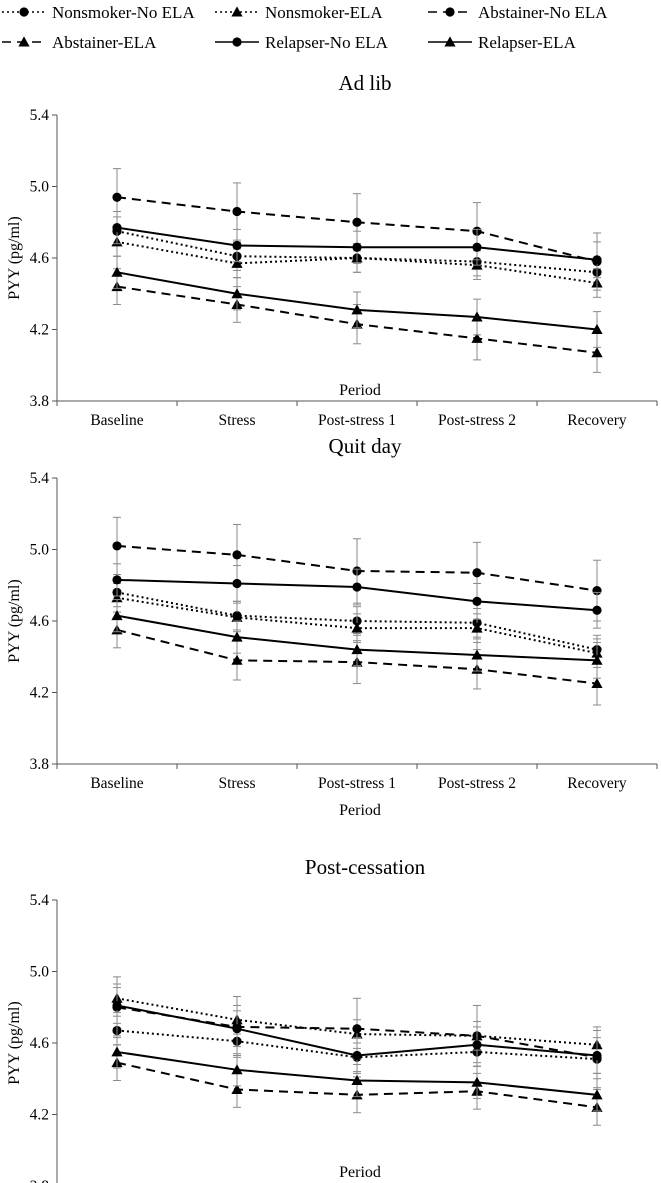 The width and height of the screenshot is (661, 1183). Describe the element at coordinates (324, 12) in the screenshot. I see `legend-label: Nonsmoker-ELA` at that location.